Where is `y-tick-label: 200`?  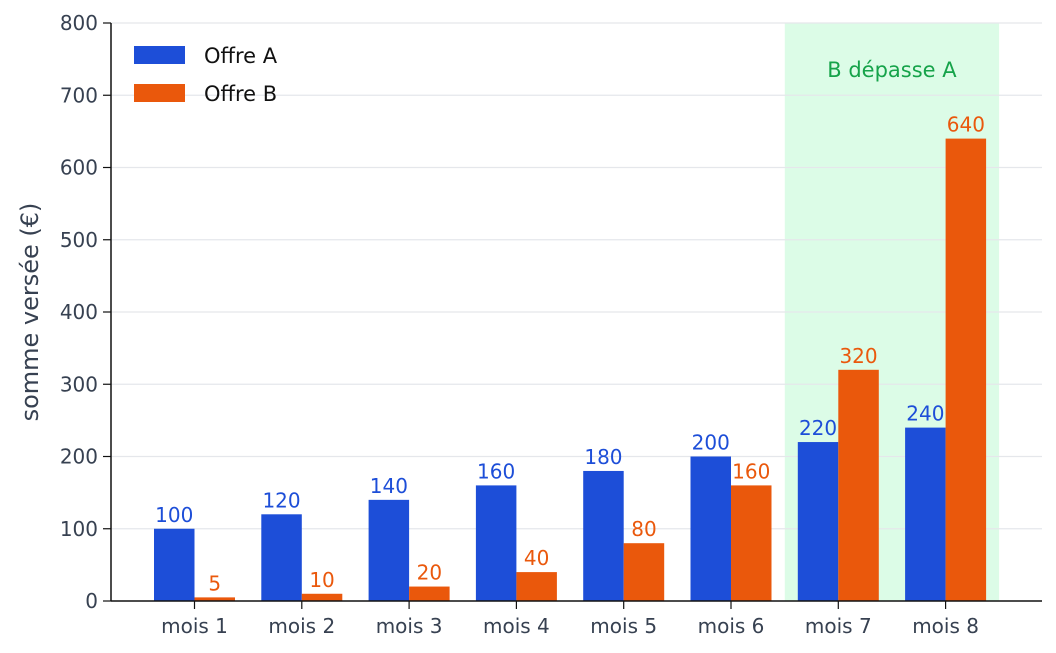
y-tick-label: 200 is located at coordinates (79, 457).